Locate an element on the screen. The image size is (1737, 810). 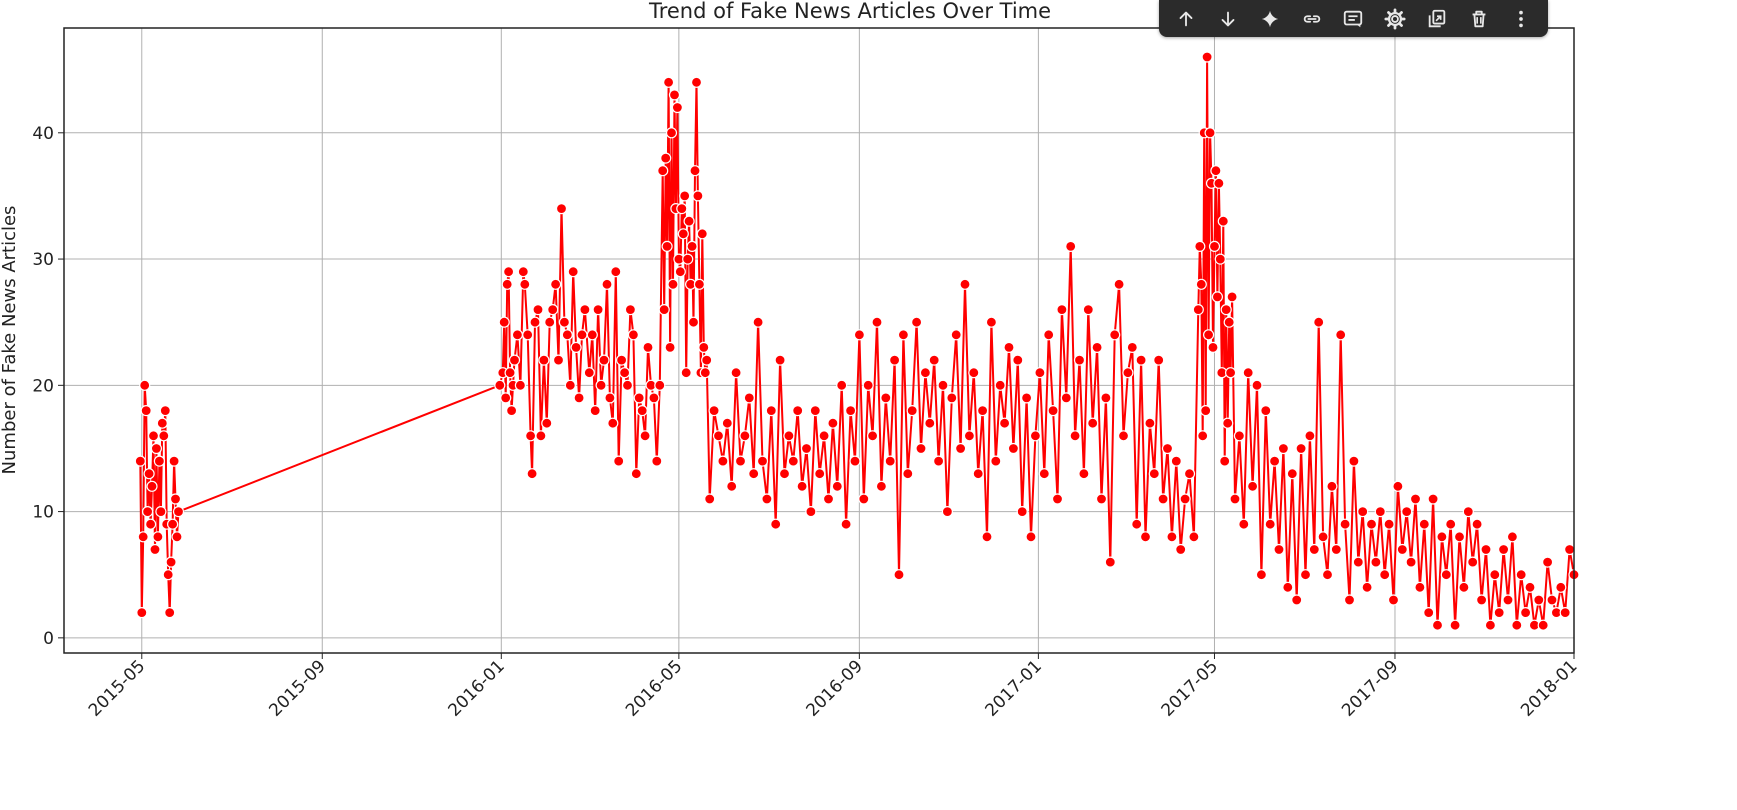
mirror-cell-icon is located at coordinates (1437, 18).